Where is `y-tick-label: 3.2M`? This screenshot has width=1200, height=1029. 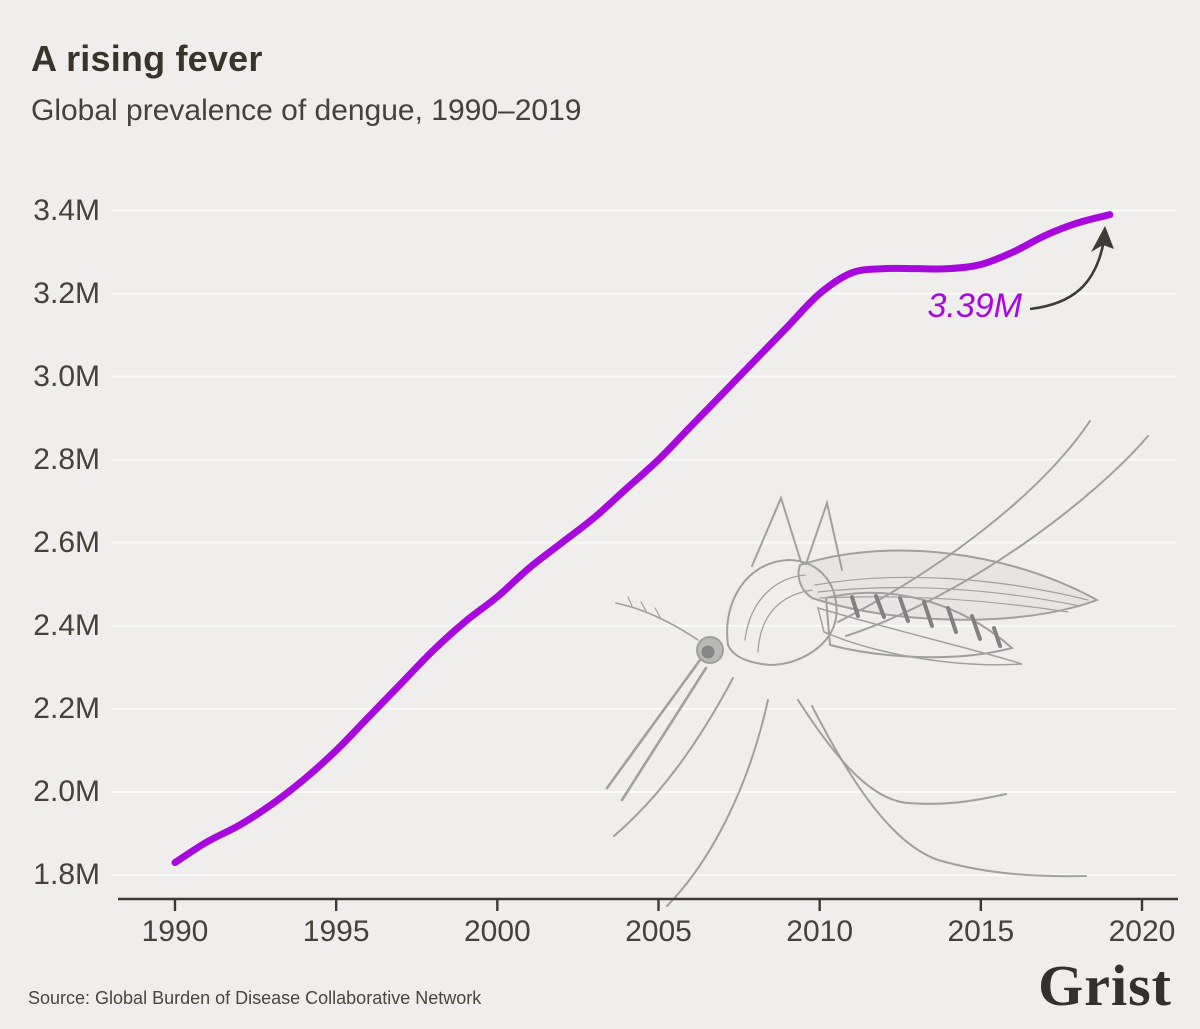
y-tick-label: 3.2M is located at coordinates (66, 293).